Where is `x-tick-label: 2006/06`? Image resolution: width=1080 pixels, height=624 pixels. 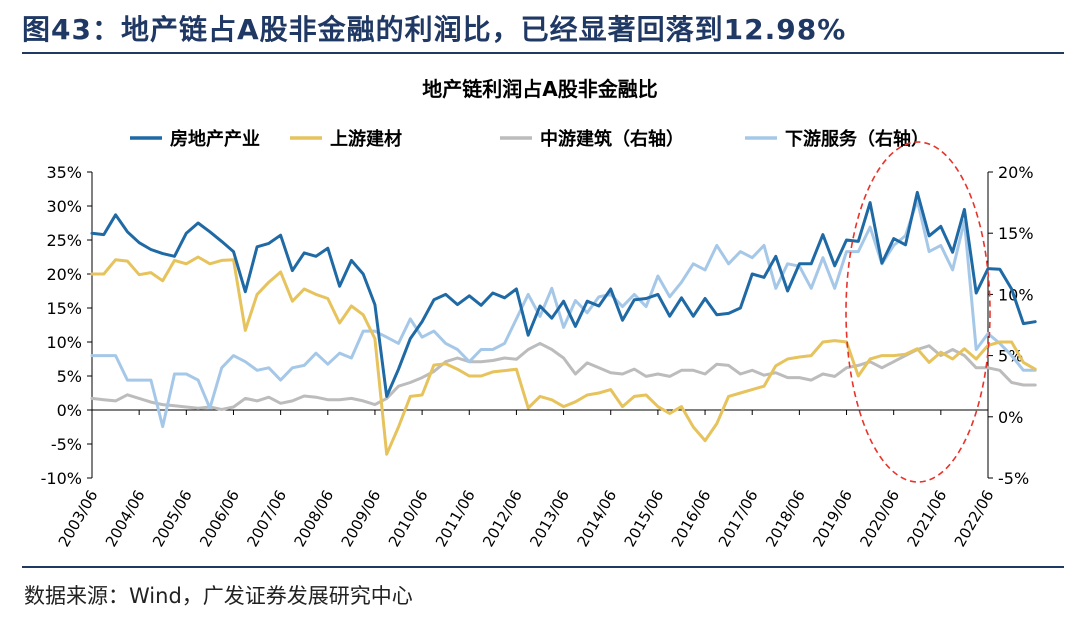 x-tick-label: 2006/06 is located at coordinates (219, 518).